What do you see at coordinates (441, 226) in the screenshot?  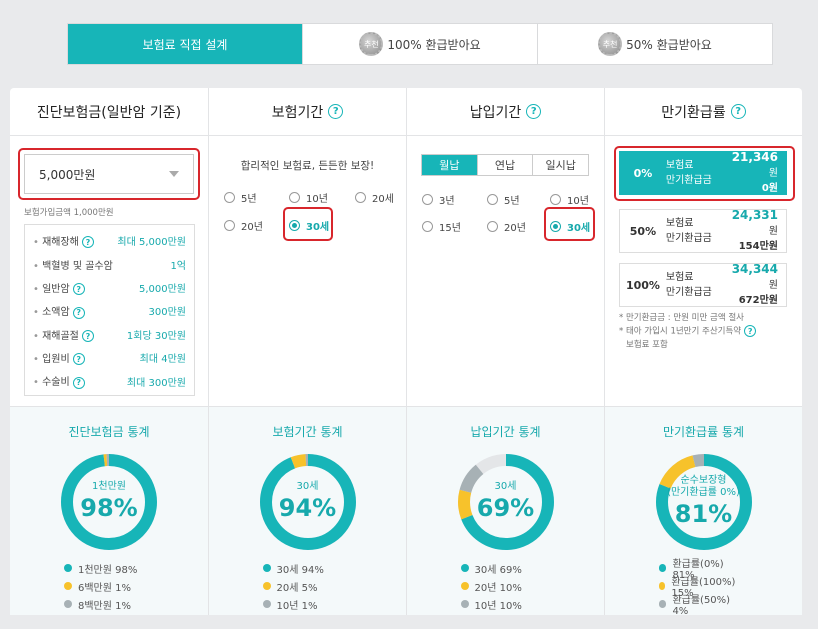 I see `radio-15y: 15년` at bounding box center [441, 226].